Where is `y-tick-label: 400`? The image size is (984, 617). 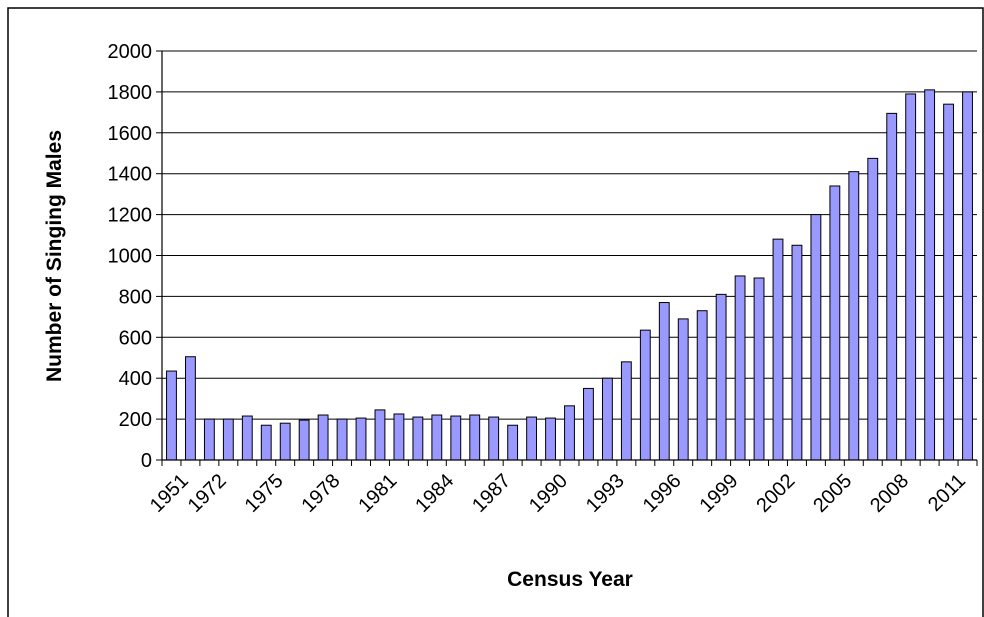
y-tick-label: 400 is located at coordinates (135, 379).